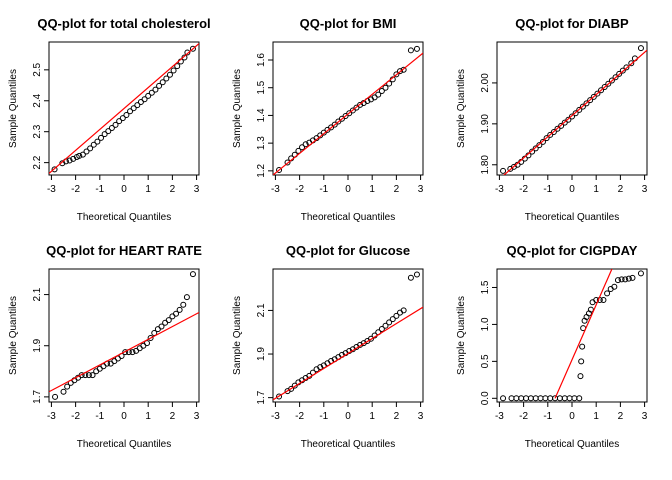 Image resolution: width=672 pixels, height=480 pixels. What do you see at coordinates (485, 83) in the screenshot?
I see `y-tick-label: 2.00` at bounding box center [485, 83].